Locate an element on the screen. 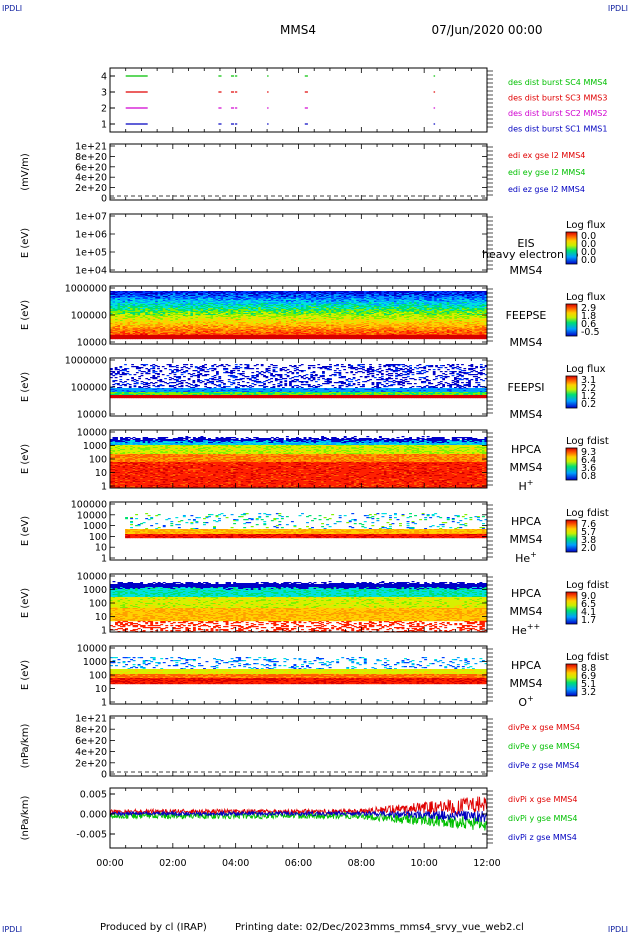 The width and height of the screenshot is (630, 934). y-tick-label: 3 is located at coordinates (104, 93).